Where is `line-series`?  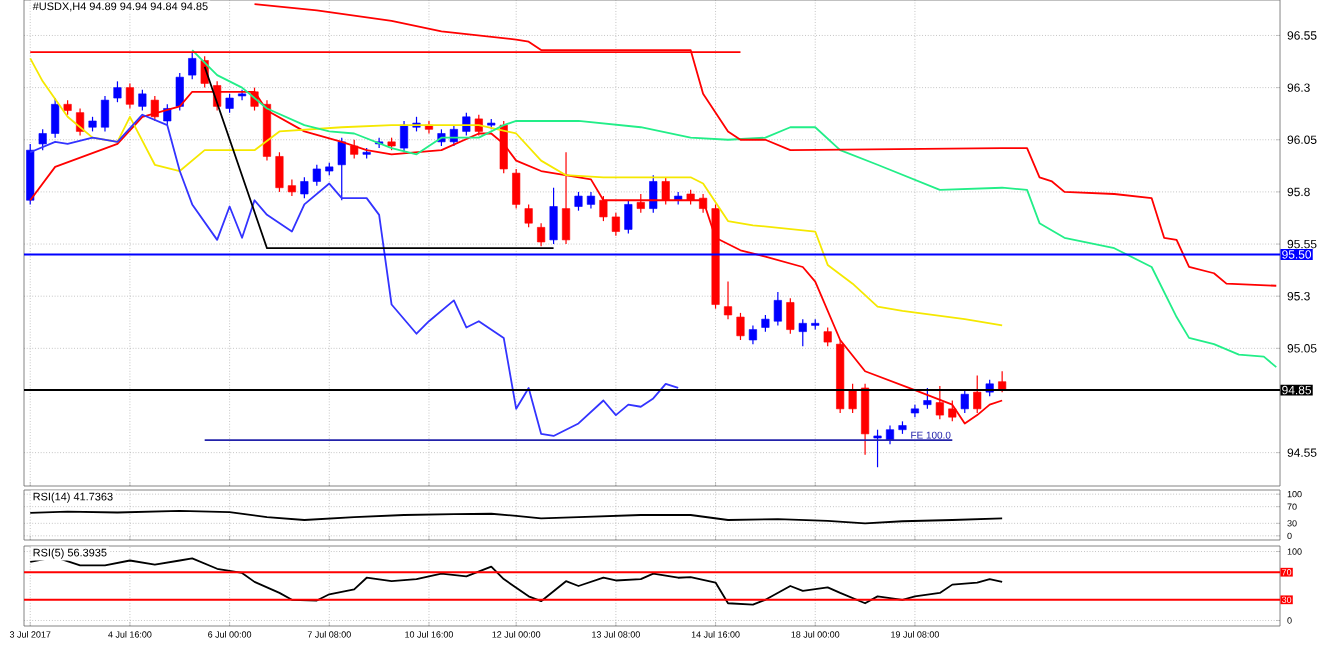 line-series is located at coordinates (516, 517).